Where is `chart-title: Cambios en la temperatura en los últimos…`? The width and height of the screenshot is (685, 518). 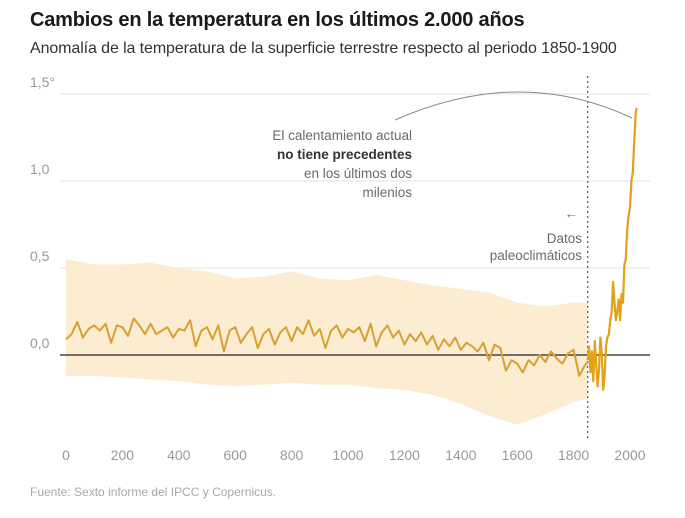 chart-title: Cambios en la temperatura en los últimos… is located at coordinates (277, 20).